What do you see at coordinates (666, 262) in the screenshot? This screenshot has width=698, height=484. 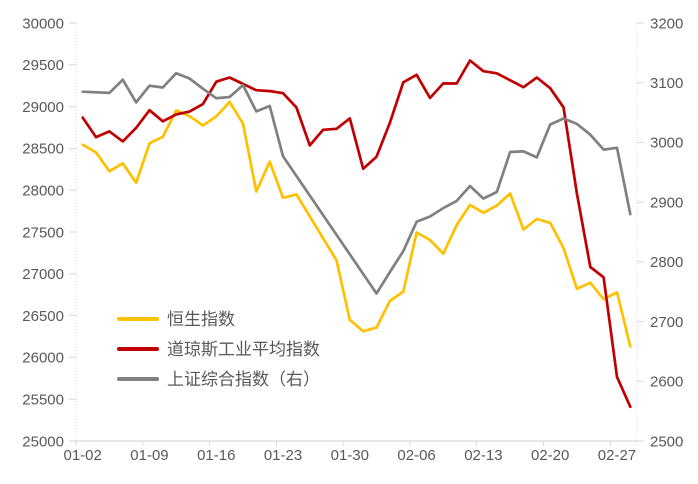 I see `y-axis-right-label: 2800` at bounding box center [666, 262].